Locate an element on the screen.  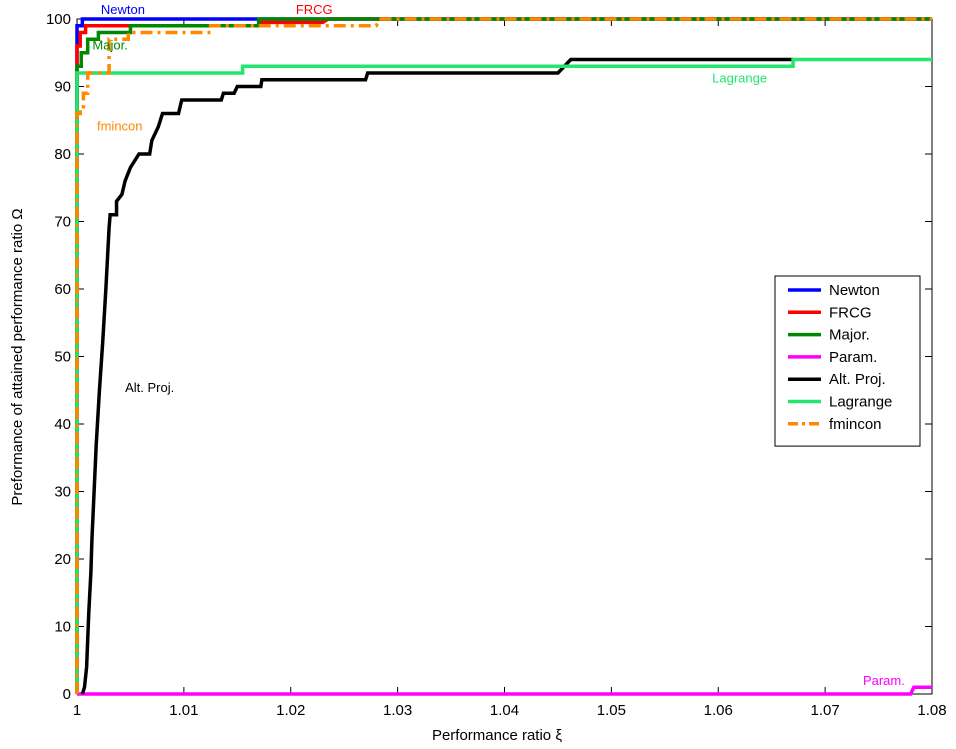
x-tick-label: 1.05 is located at coordinates (611, 710).